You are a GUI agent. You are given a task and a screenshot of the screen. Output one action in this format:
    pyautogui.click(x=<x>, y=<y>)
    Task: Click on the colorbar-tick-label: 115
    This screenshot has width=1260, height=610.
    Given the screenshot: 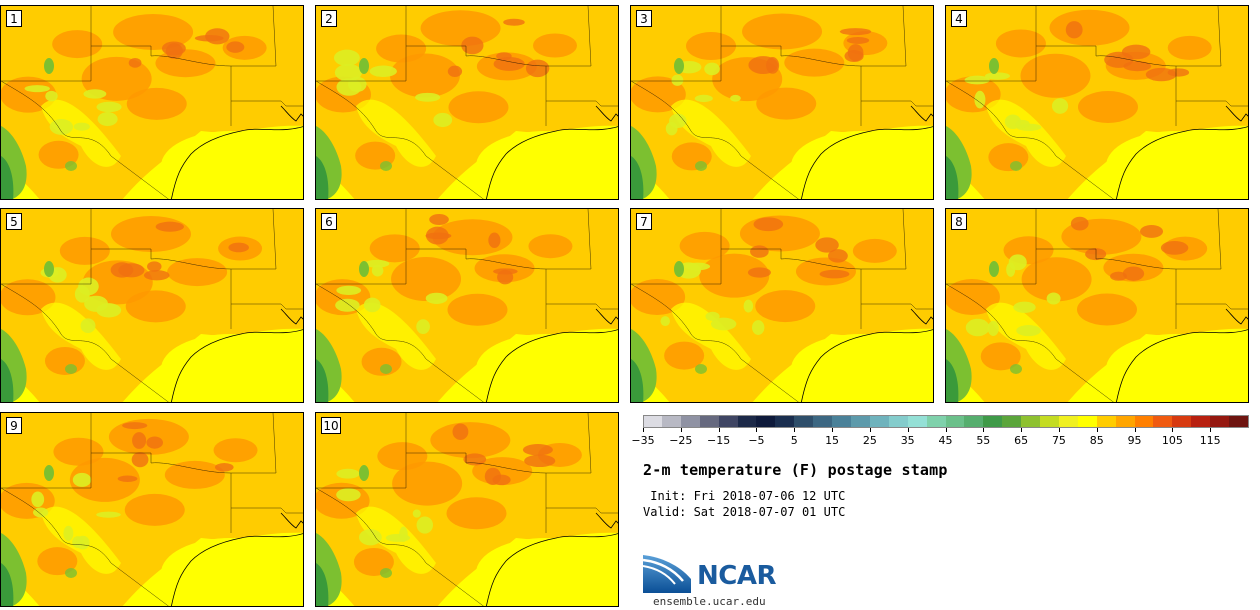 What is the action you would take?
    pyautogui.click(x=1210, y=440)
    